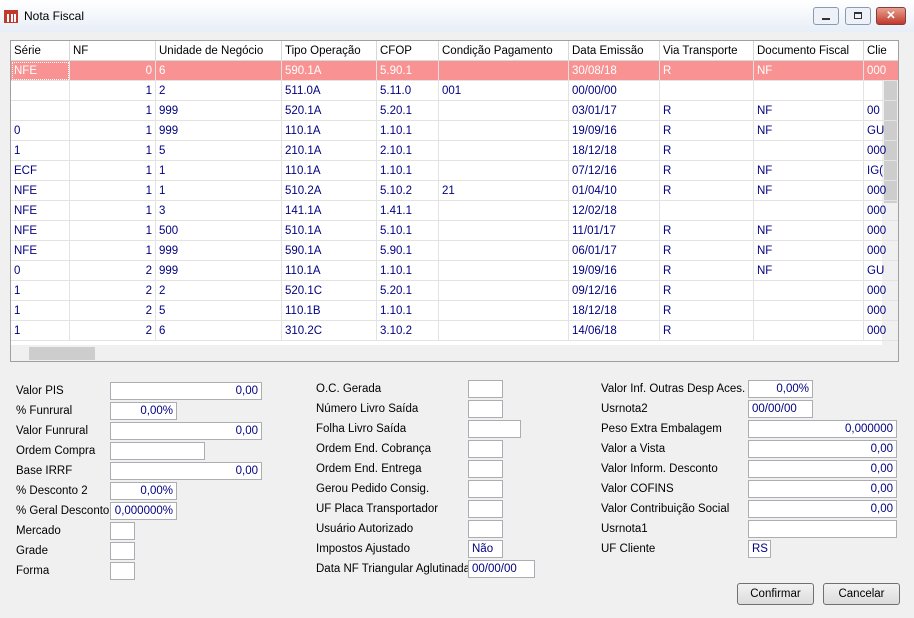 Image resolution: width=914 pixels, height=618 pixels. I want to click on grid-cell: 21, so click(504, 191).